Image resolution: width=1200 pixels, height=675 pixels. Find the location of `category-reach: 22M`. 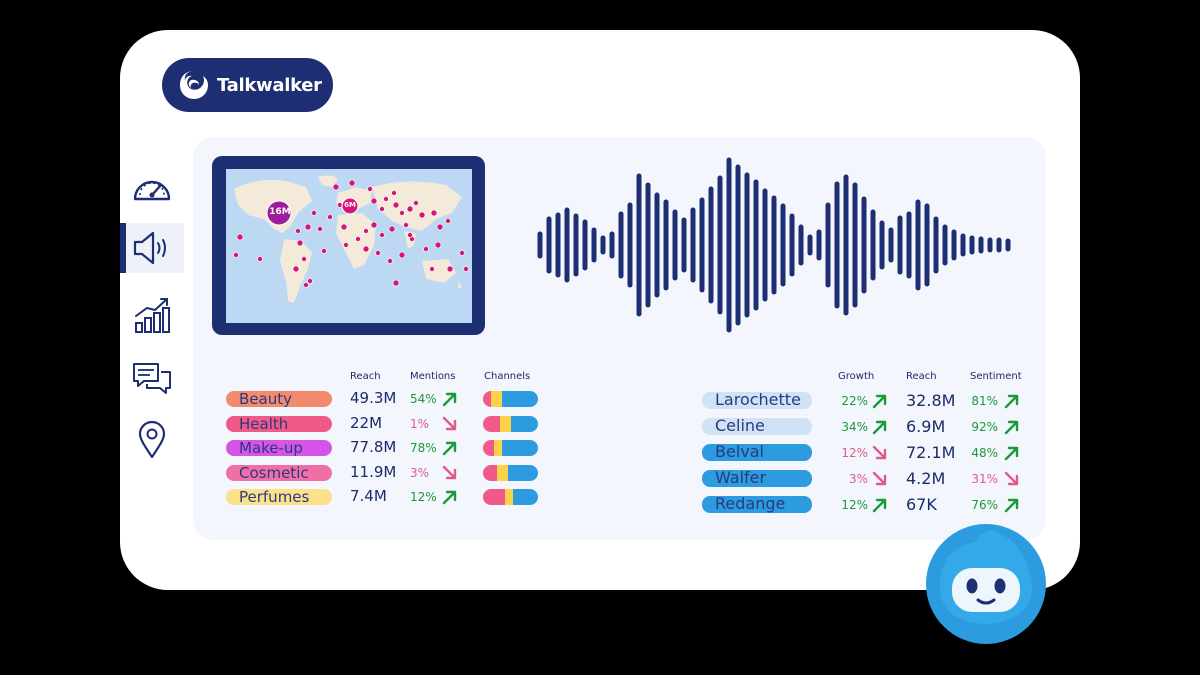

category-reach: 22M is located at coordinates (366, 423).